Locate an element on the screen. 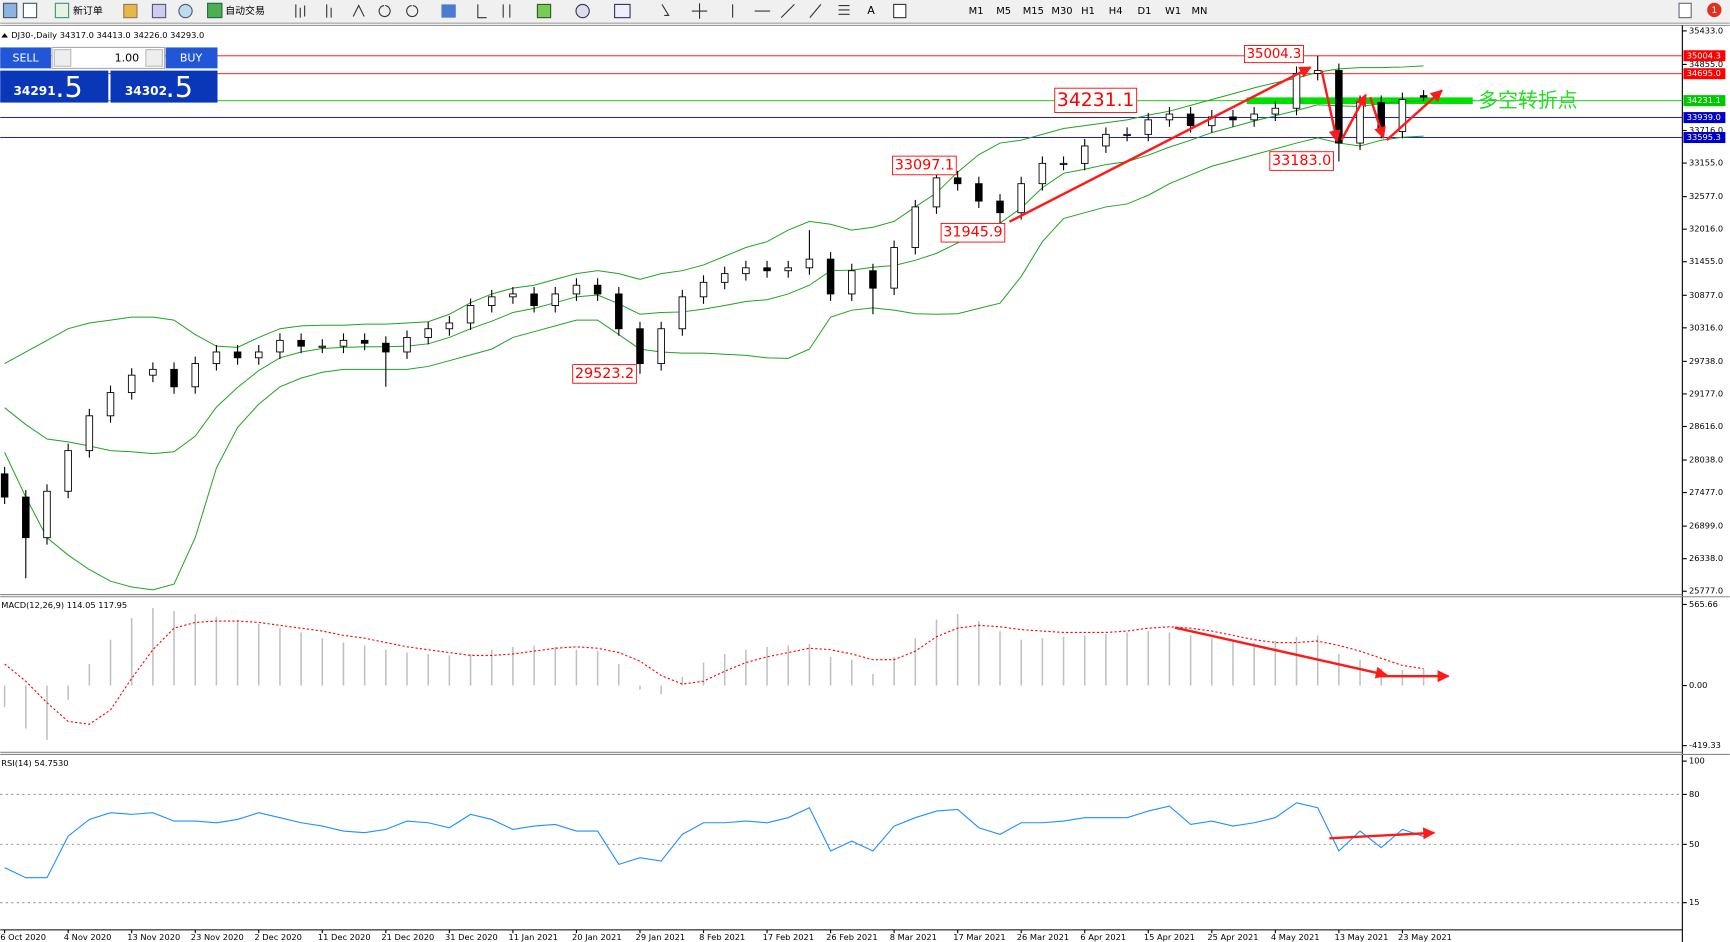 This screenshot has width=1730, height=942. x-tick-label: 23 May 2021 is located at coordinates (1425, 937).